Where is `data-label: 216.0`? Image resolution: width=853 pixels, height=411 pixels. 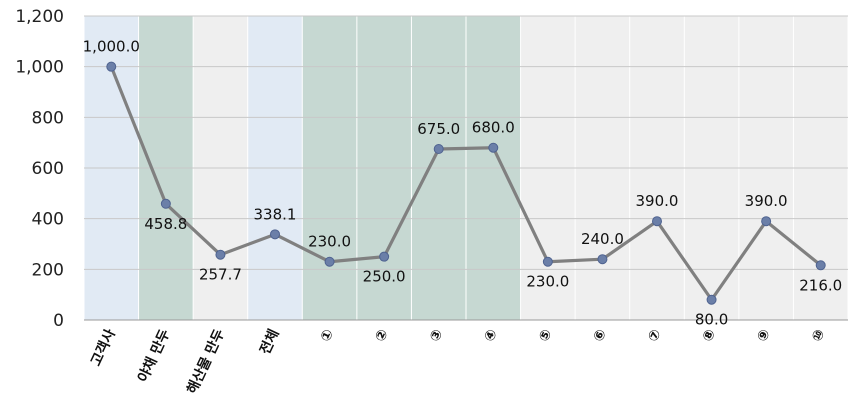 data-label: 216.0 is located at coordinates (820, 285).